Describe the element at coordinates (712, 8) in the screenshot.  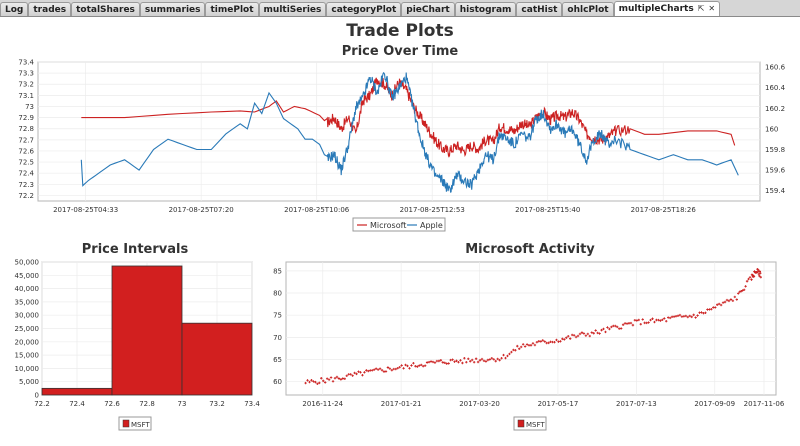
I see `close-icon: ✕` at that location.